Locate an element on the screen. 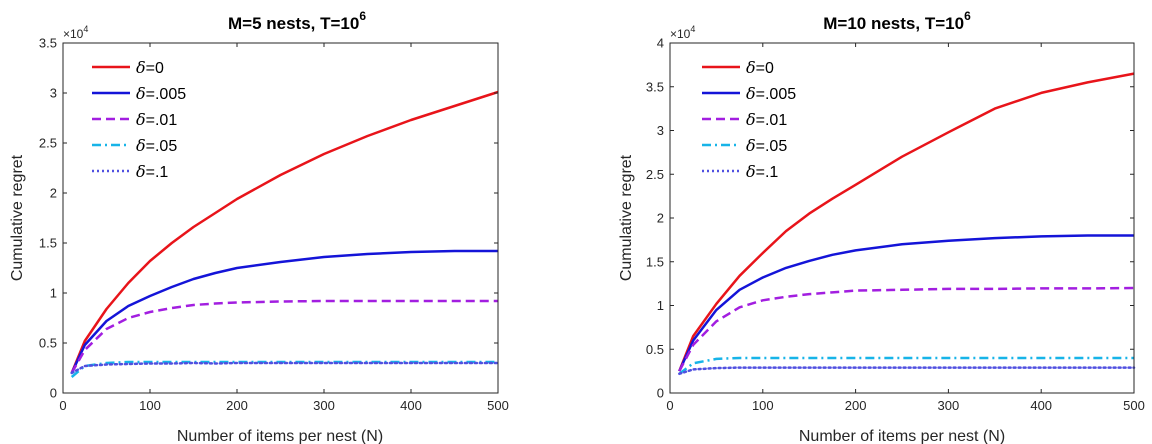 The height and width of the screenshot is (444, 1152). y-tick-label-right: 2 is located at coordinates (660, 218).